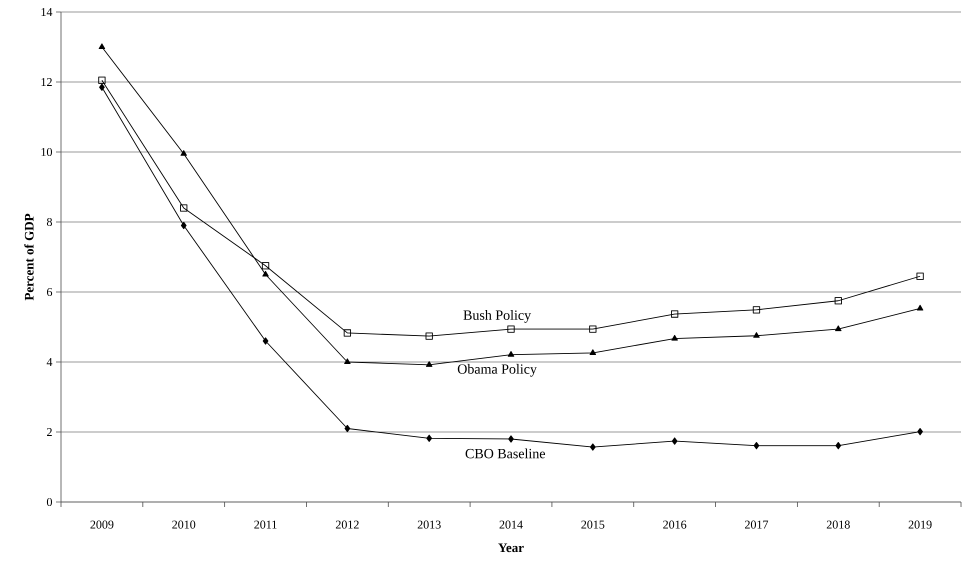 The height and width of the screenshot is (562, 965). What do you see at coordinates (838, 524) in the screenshot?
I see `x-tick-label: 2018` at bounding box center [838, 524].